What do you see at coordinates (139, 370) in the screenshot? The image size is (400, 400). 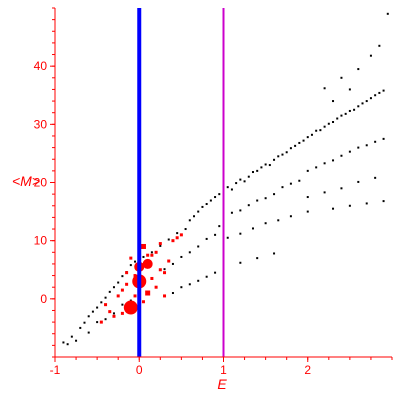 I see `x-tick-label: 0` at bounding box center [139, 370].